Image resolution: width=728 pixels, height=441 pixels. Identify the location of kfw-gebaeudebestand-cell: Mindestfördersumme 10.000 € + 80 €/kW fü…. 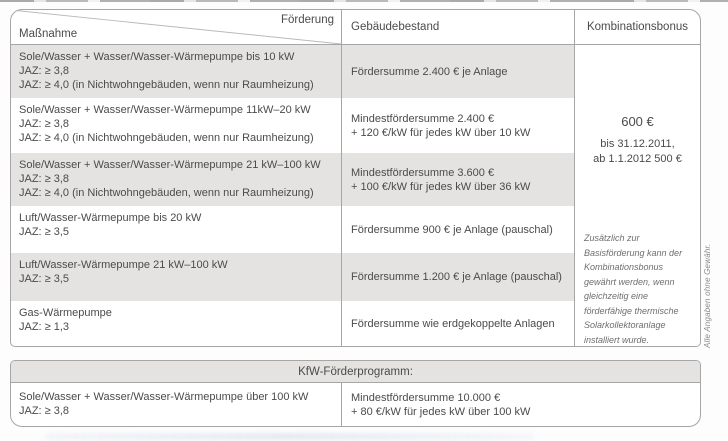
(520, 404).